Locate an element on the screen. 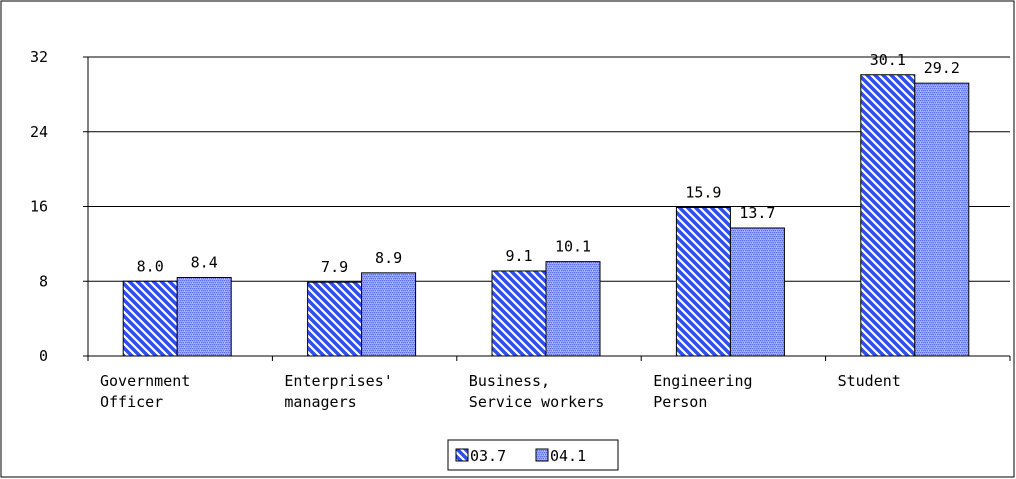  y-tick-label: 8 is located at coordinates (43, 281).